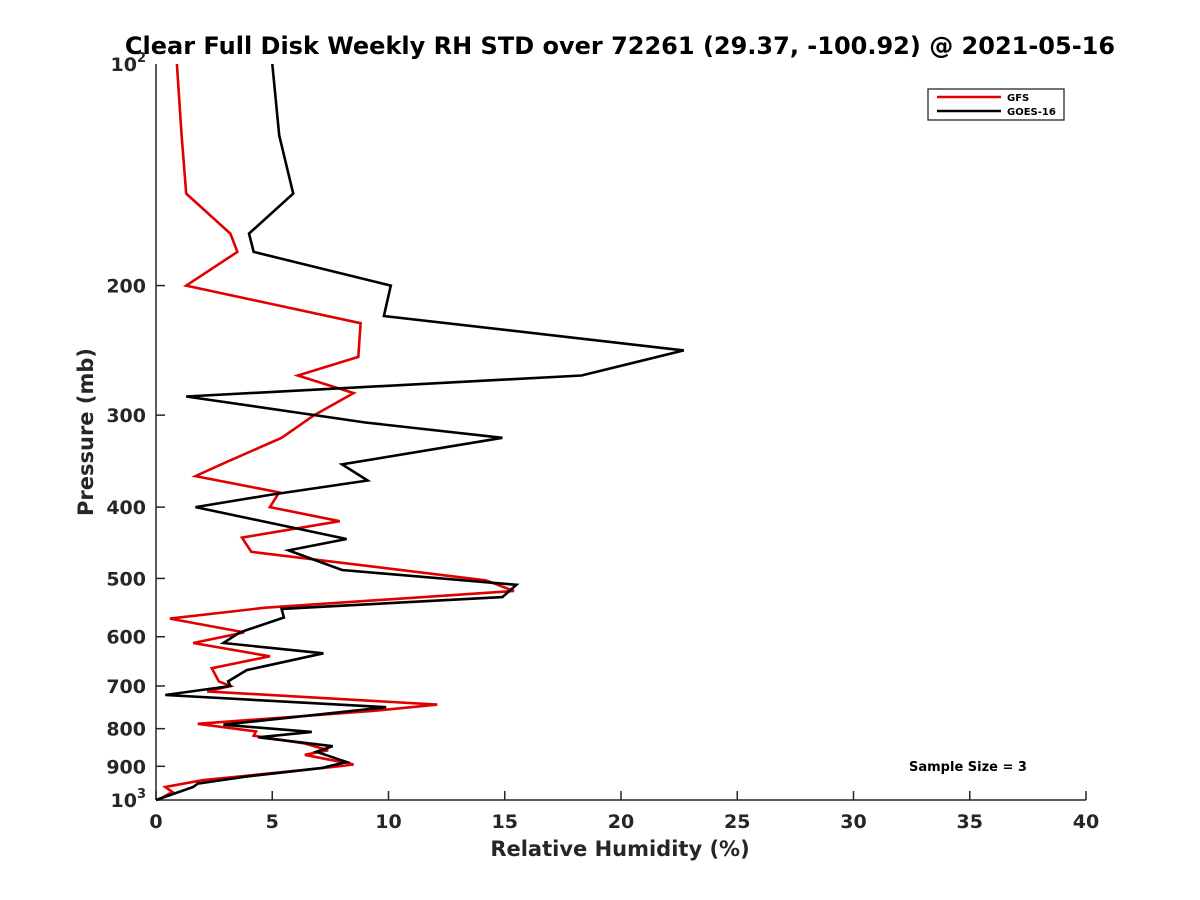  What do you see at coordinates (126, 287) in the screenshot?
I see `y-tick-label: 200` at bounding box center [126, 287].